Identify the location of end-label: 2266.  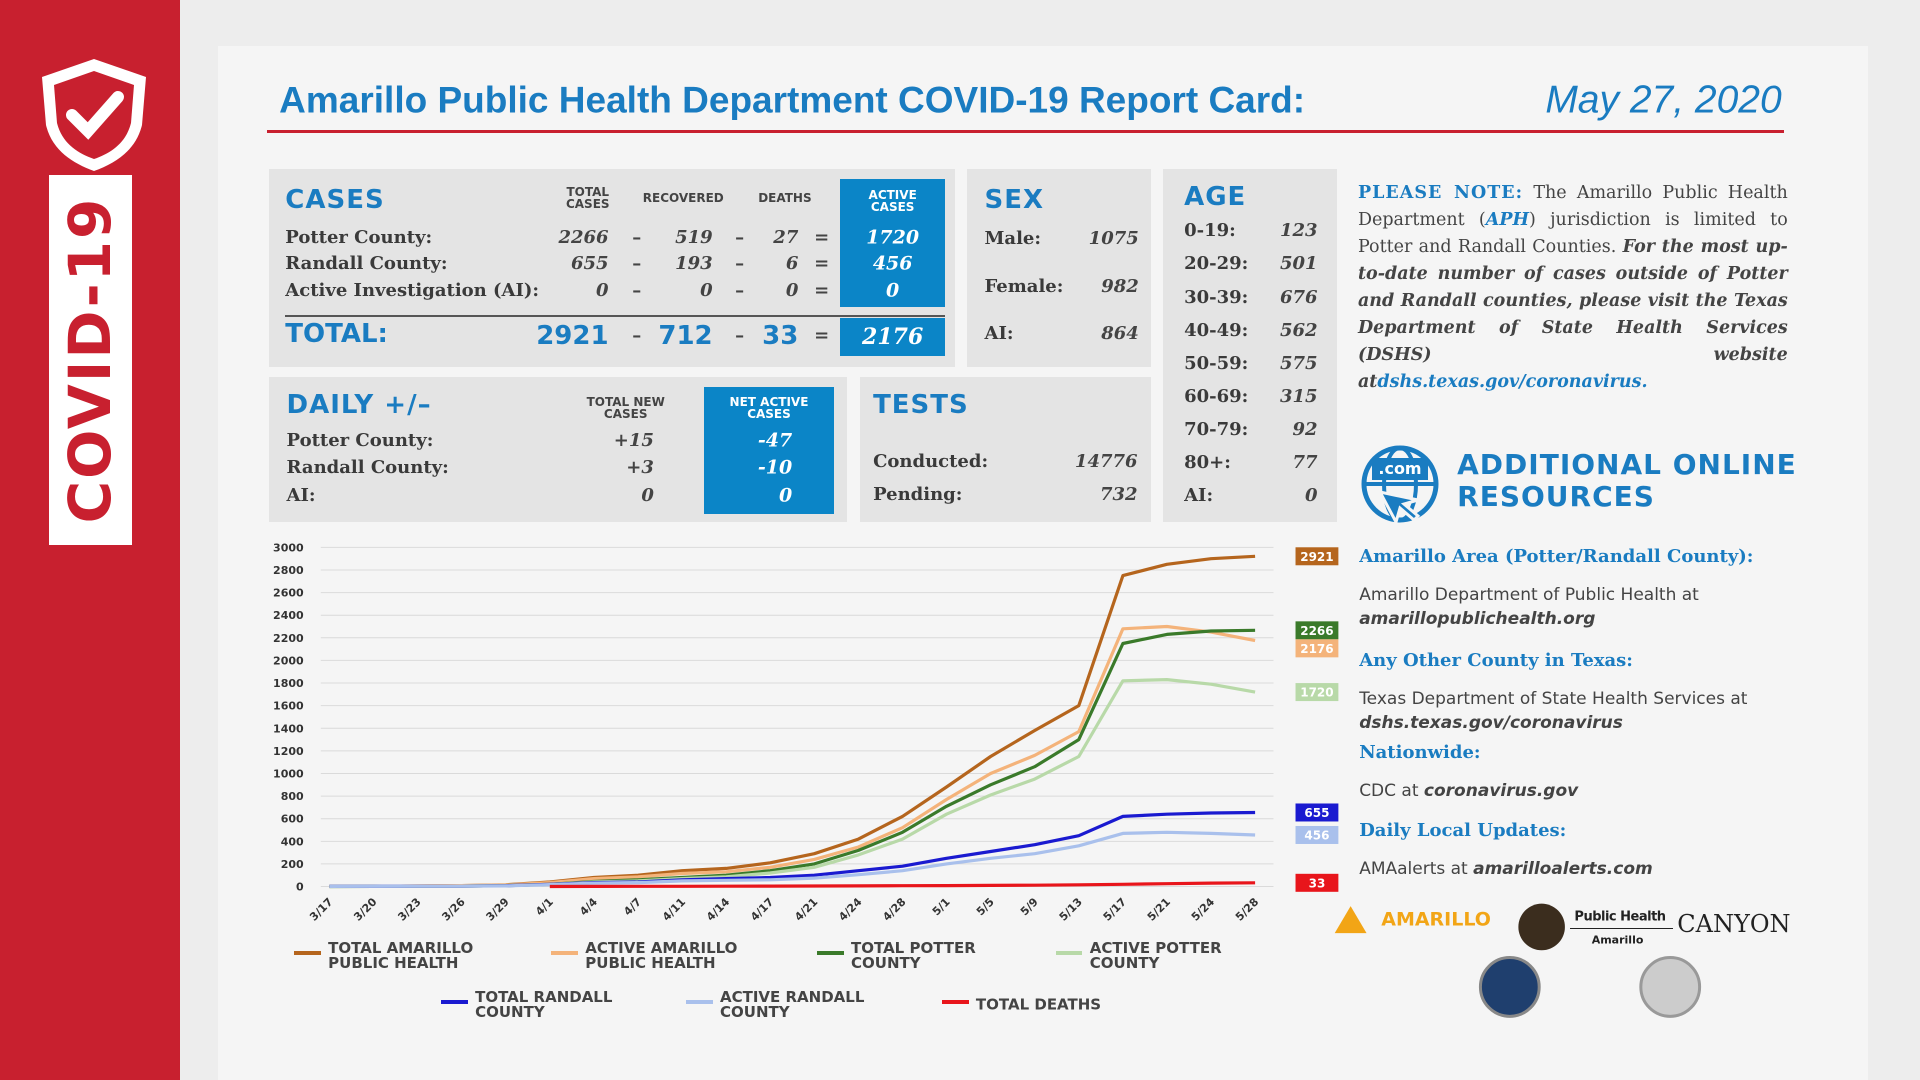
(1316, 631).